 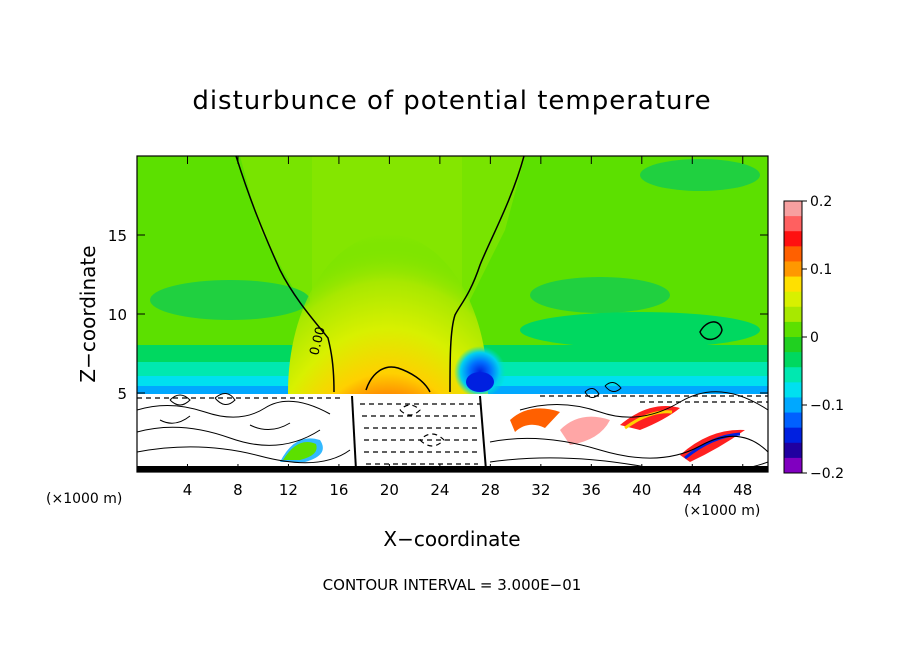 I want to click on x-tick-label: 40, so click(x=641, y=490).